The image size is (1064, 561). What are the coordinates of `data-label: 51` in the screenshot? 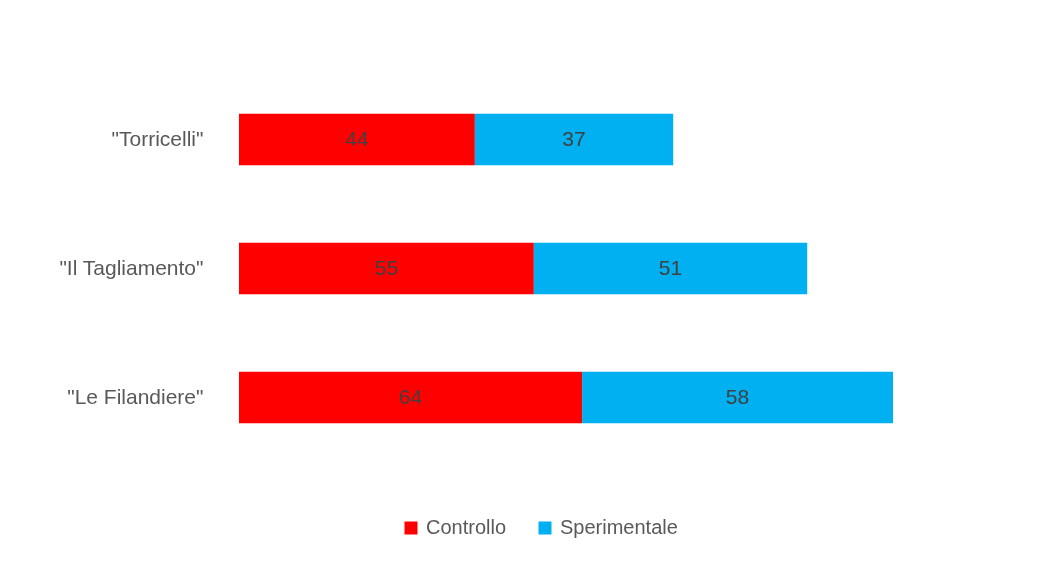 It's located at (670, 267).